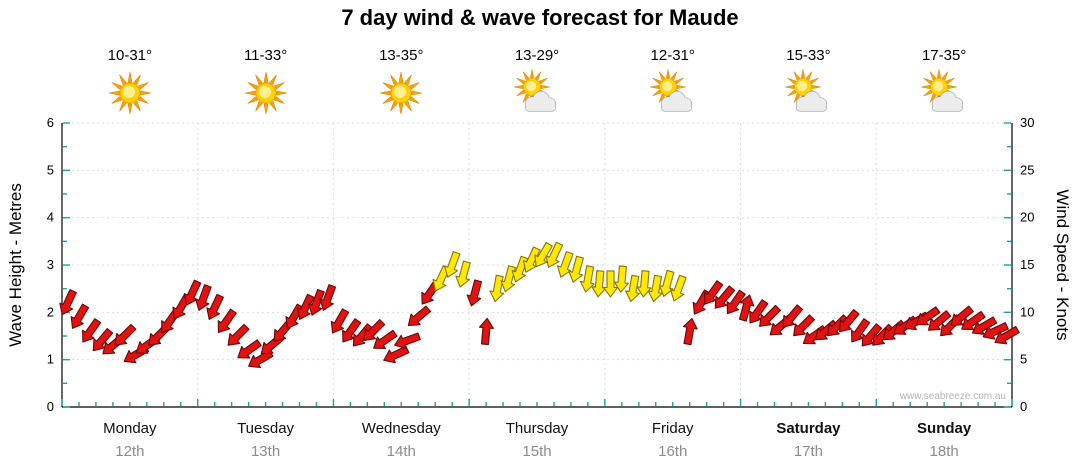 The width and height of the screenshot is (1080, 475). I want to click on right-tick-label: 0, so click(1023, 406).